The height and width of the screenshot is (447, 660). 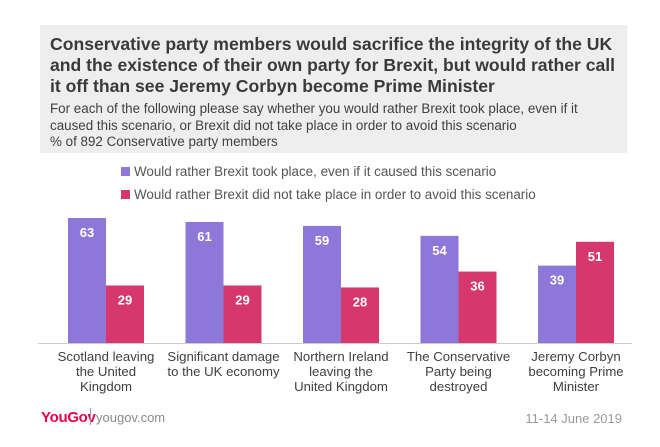 I want to click on footer-site-link: yougov.com, so click(x=131, y=417).